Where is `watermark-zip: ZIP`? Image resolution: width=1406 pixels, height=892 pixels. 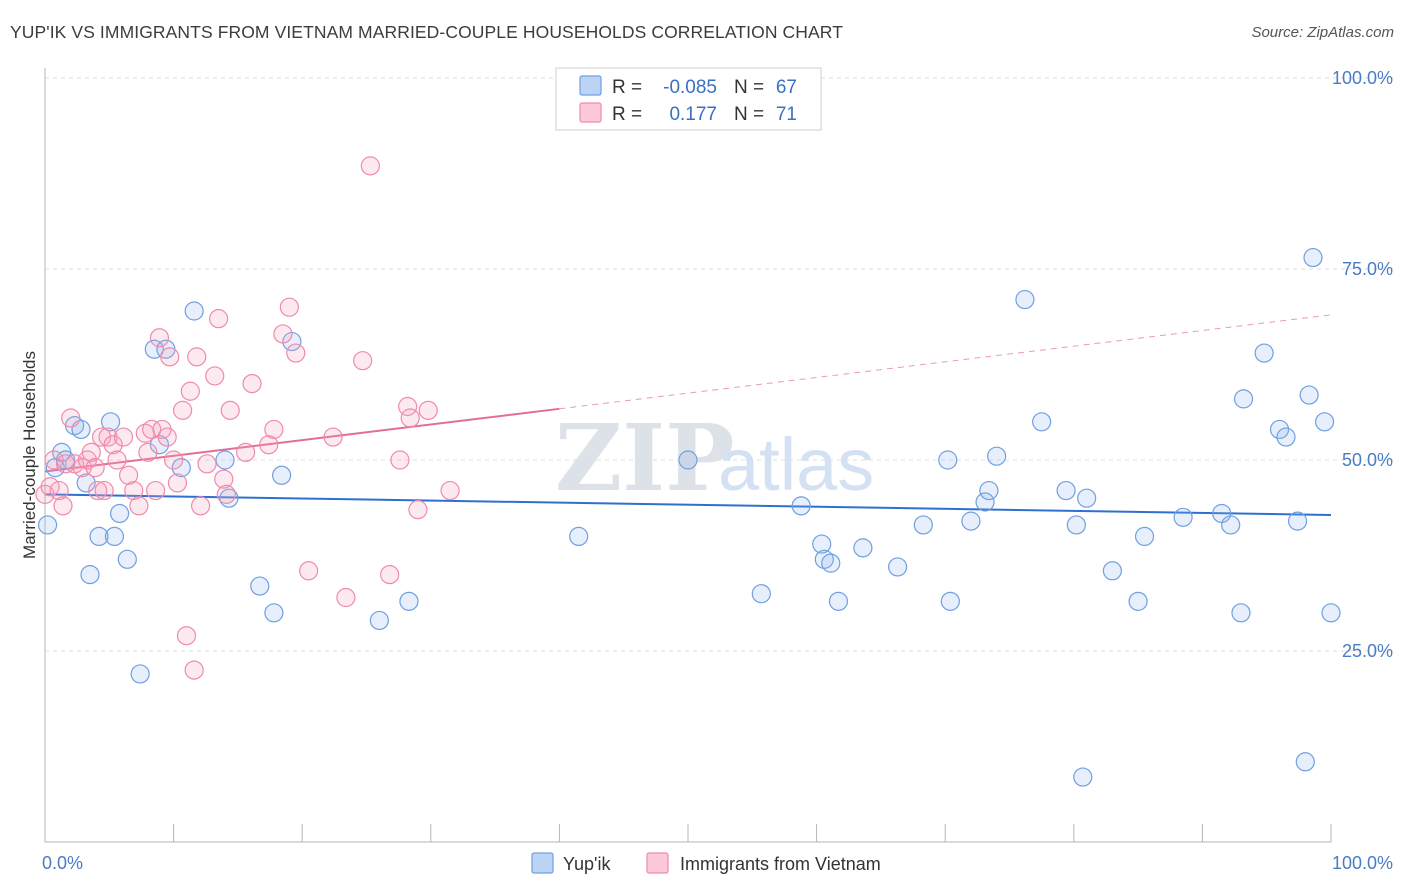
watermark-zip: ZIP is located at coordinates (644, 458).